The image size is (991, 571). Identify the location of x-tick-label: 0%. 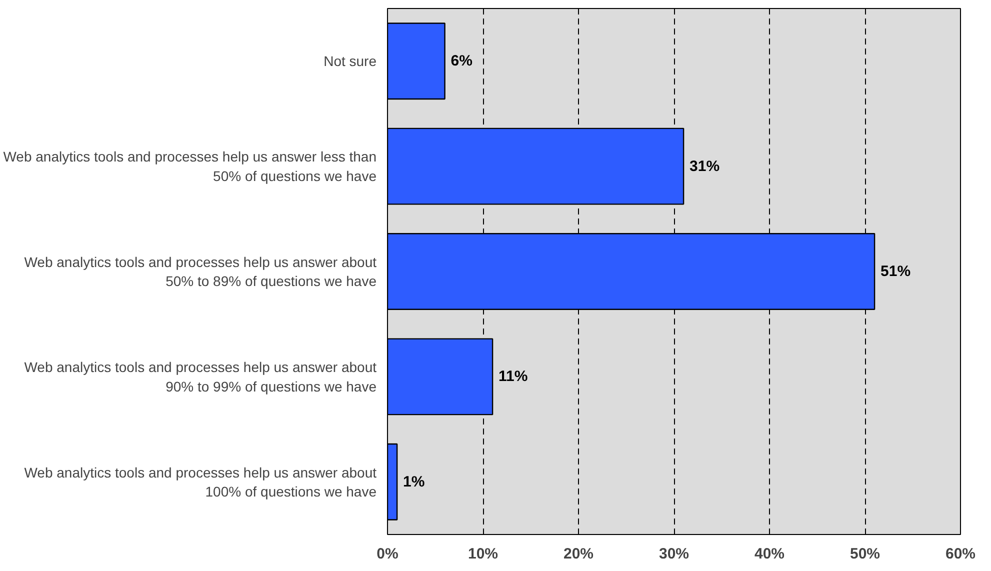
(387, 554).